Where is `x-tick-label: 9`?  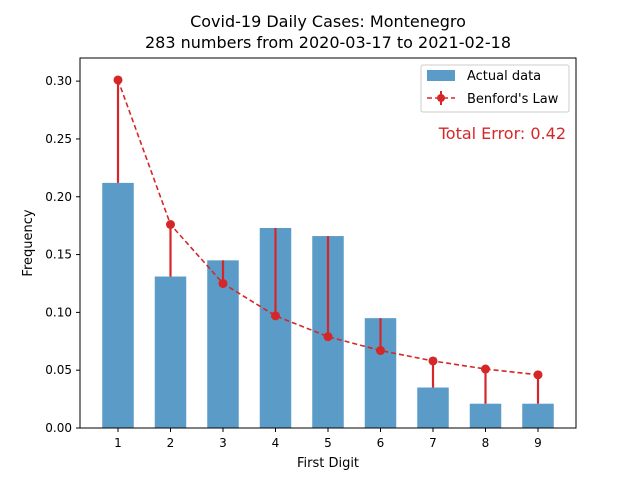
x-tick-label: 9 is located at coordinates (538, 443).